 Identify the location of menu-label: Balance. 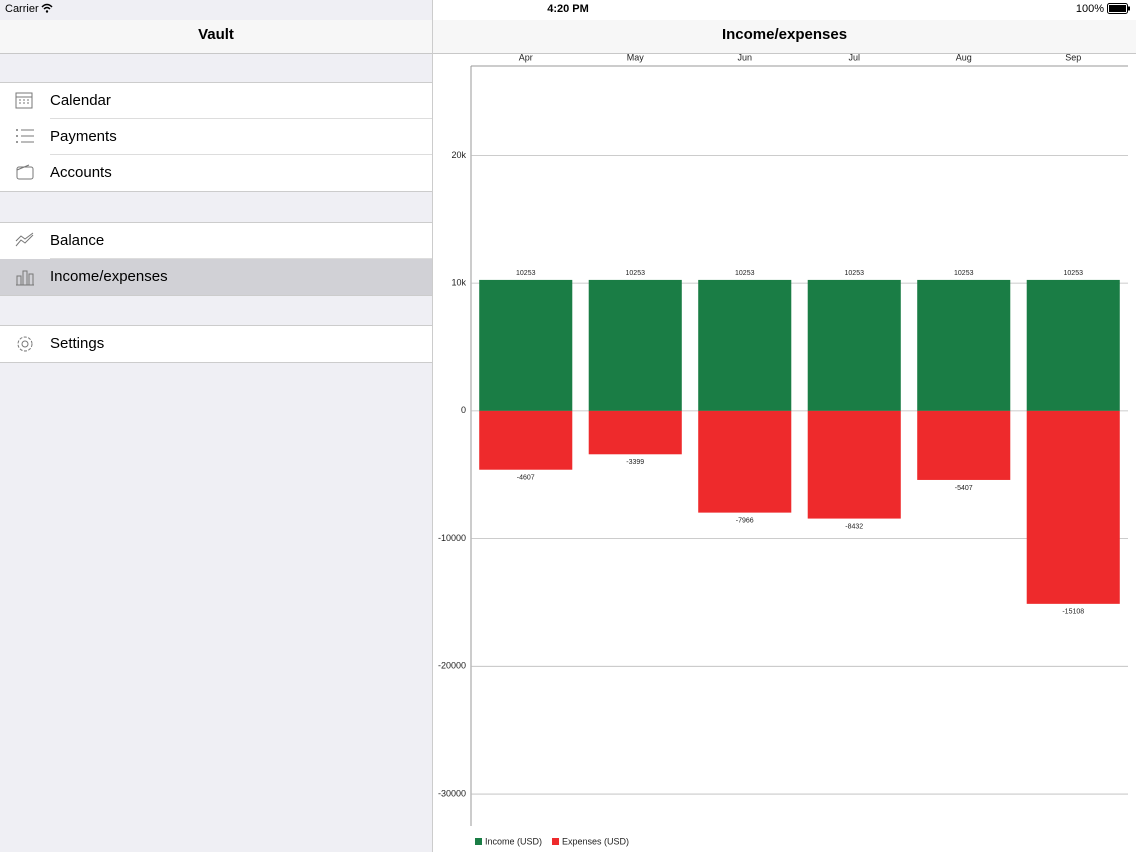
(77, 240).